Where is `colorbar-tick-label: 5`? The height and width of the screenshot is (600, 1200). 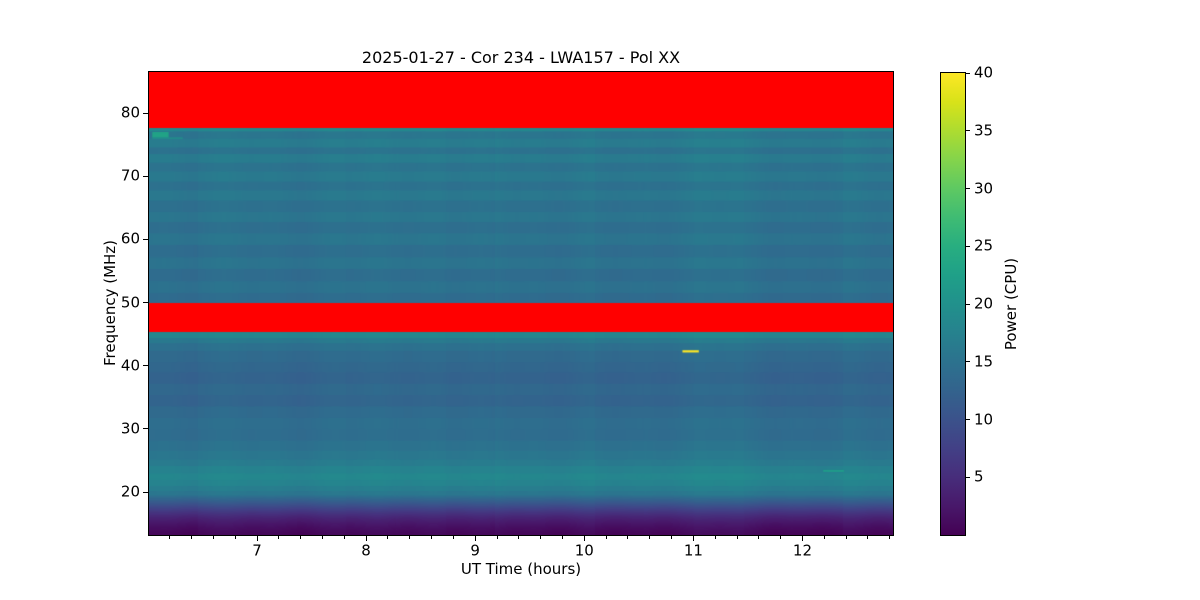 colorbar-tick-label: 5 is located at coordinates (979, 476).